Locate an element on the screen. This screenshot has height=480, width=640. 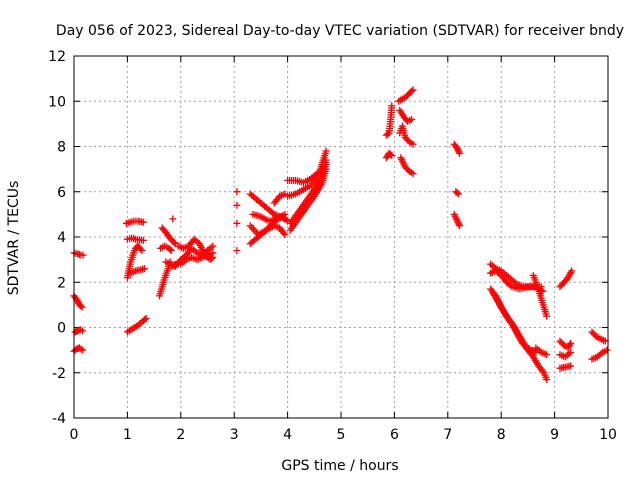
y-tick-label: 6 is located at coordinates (61, 193).